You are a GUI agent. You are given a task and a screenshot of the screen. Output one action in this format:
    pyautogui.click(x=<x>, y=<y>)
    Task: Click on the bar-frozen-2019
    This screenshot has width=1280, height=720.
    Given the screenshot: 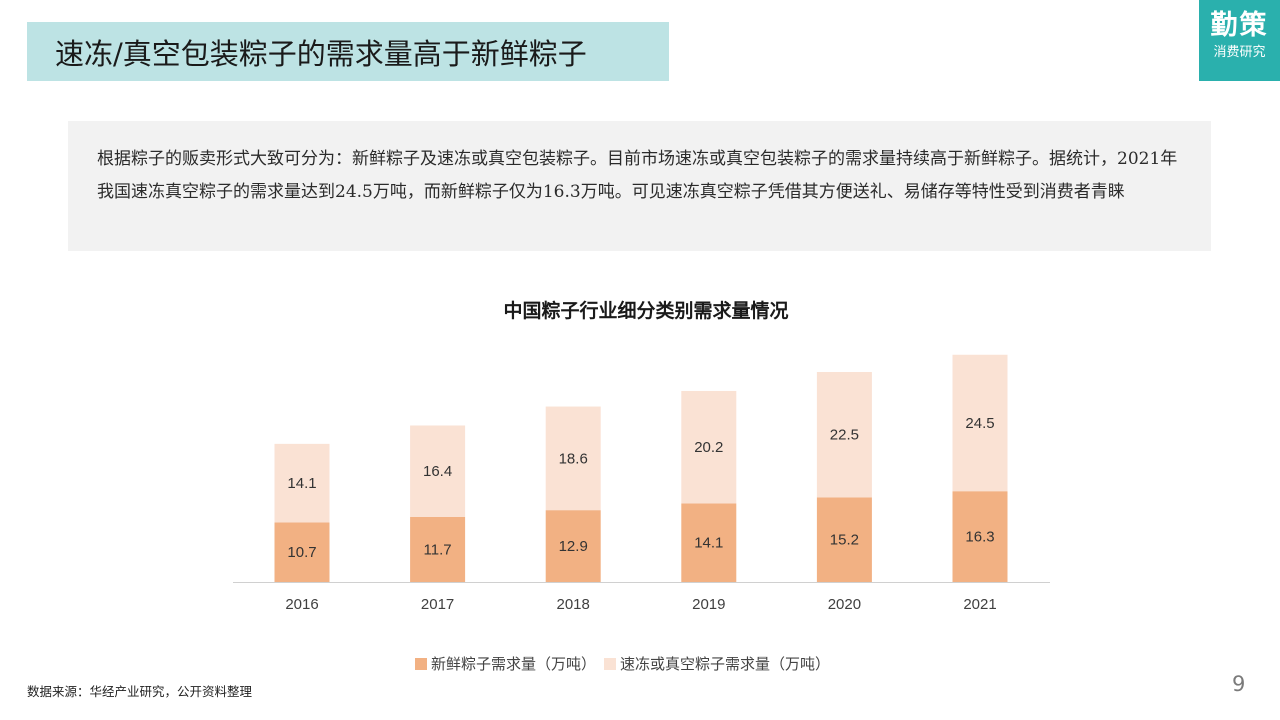 What is the action you would take?
    pyautogui.click(x=709, y=447)
    